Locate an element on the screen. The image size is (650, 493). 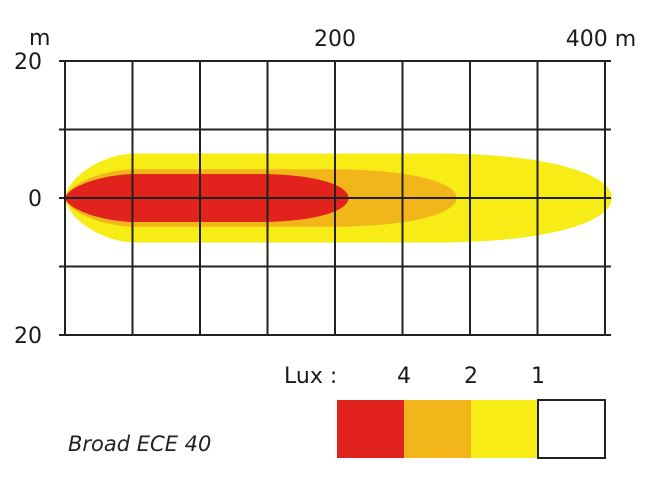
legend: 4 2 1 is located at coordinates (471, 411).